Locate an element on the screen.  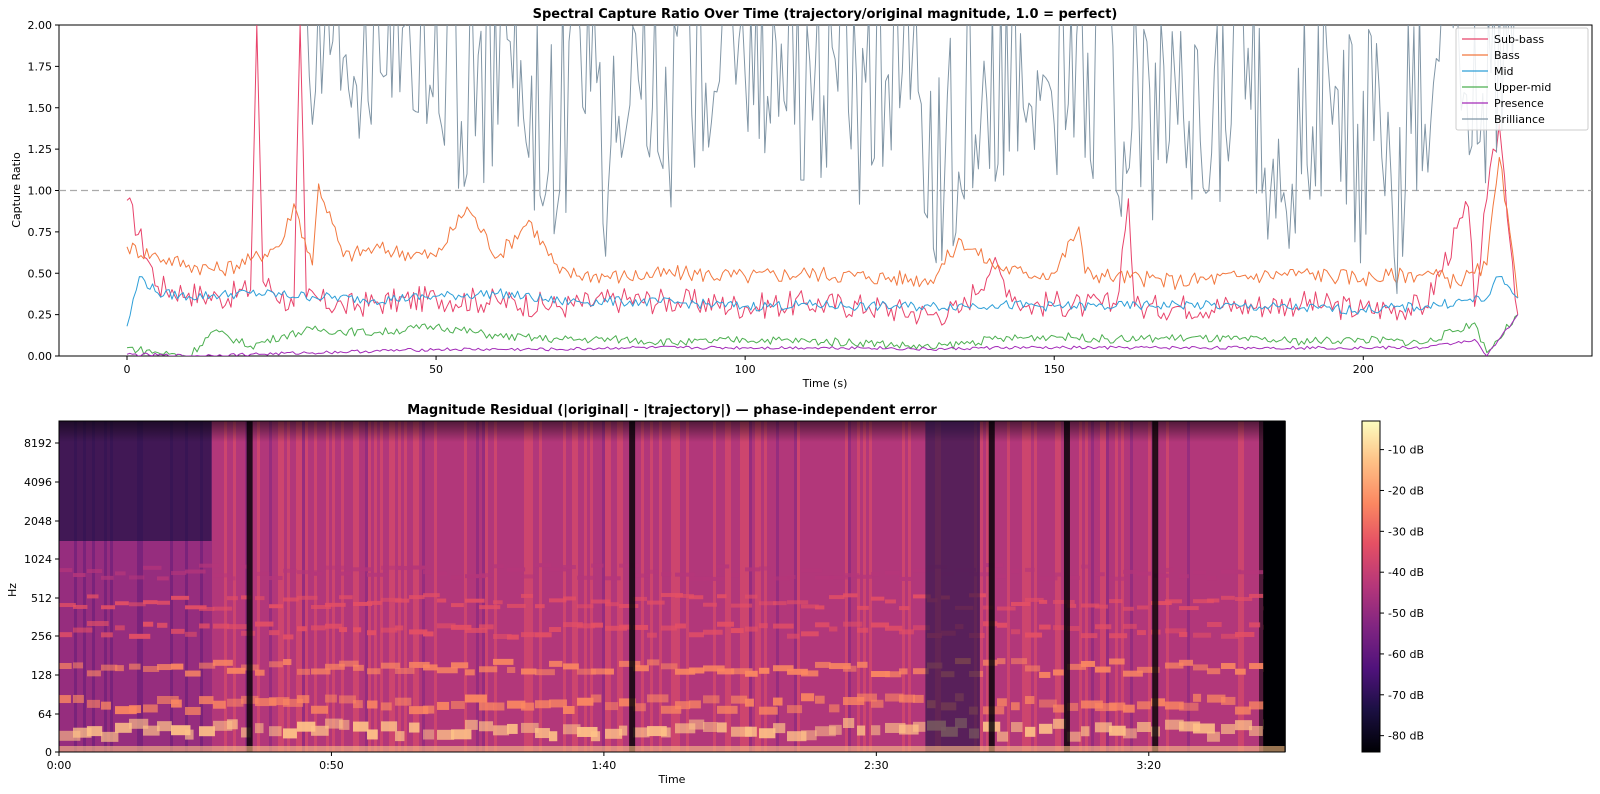
y-tick-label: 2.00 is located at coordinates (40, 25).